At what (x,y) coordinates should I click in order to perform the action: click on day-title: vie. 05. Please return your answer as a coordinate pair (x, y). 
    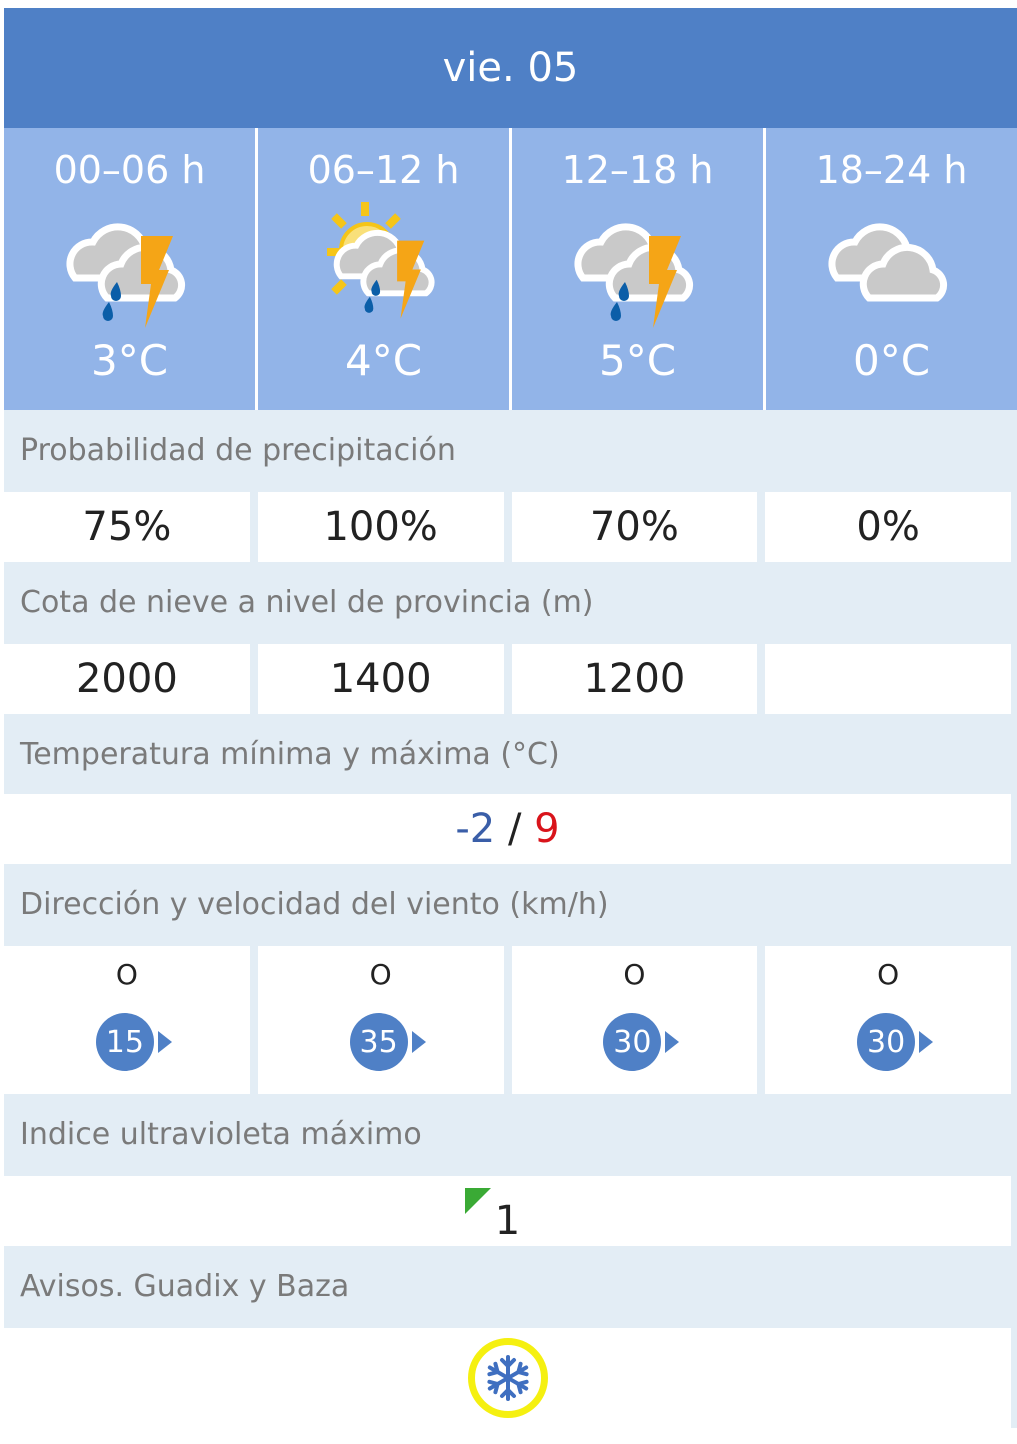
    Looking at the image, I should click on (510, 68).